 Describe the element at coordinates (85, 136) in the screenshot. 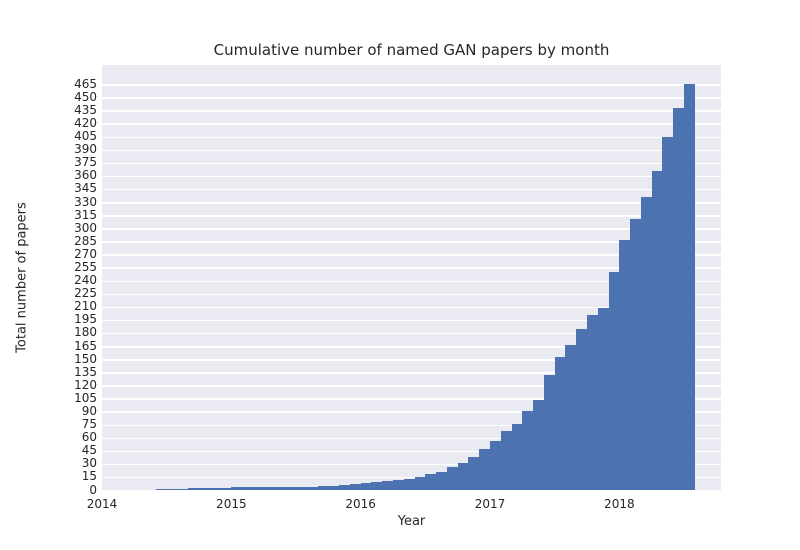

I see `y-tick-label-405: 405` at that location.